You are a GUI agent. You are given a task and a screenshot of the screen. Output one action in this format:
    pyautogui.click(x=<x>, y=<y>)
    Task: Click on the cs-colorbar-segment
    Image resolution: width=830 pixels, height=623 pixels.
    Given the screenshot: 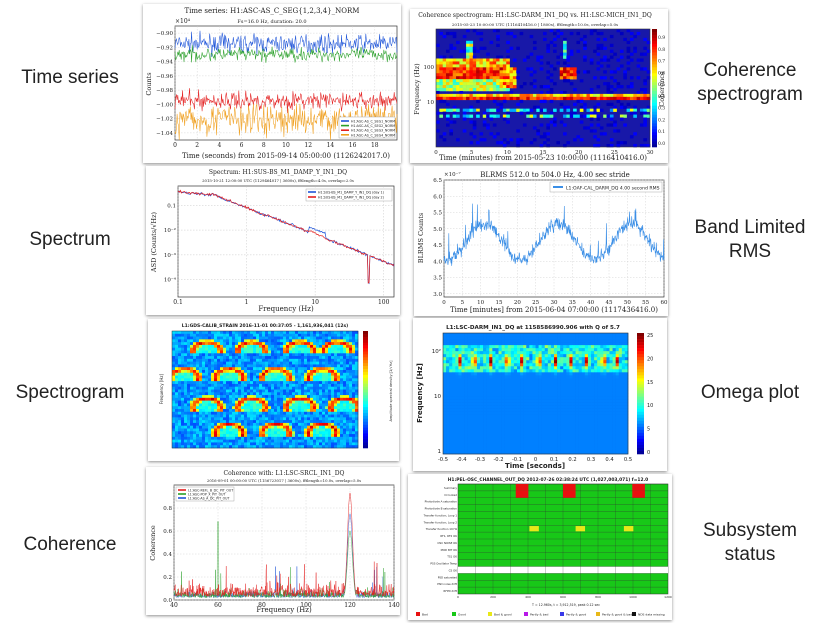 What is the action you would take?
    pyautogui.click(x=654, y=81)
    